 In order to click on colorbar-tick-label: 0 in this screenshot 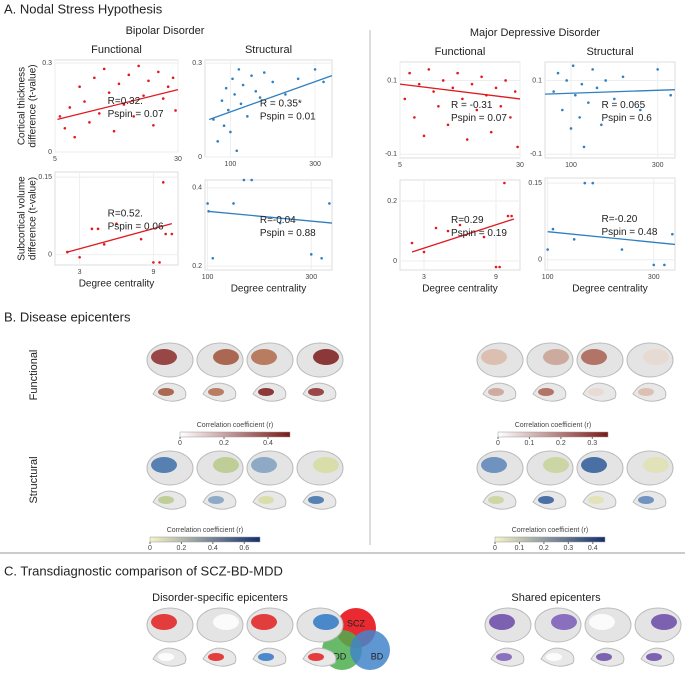, I will do `click(495, 548)`.